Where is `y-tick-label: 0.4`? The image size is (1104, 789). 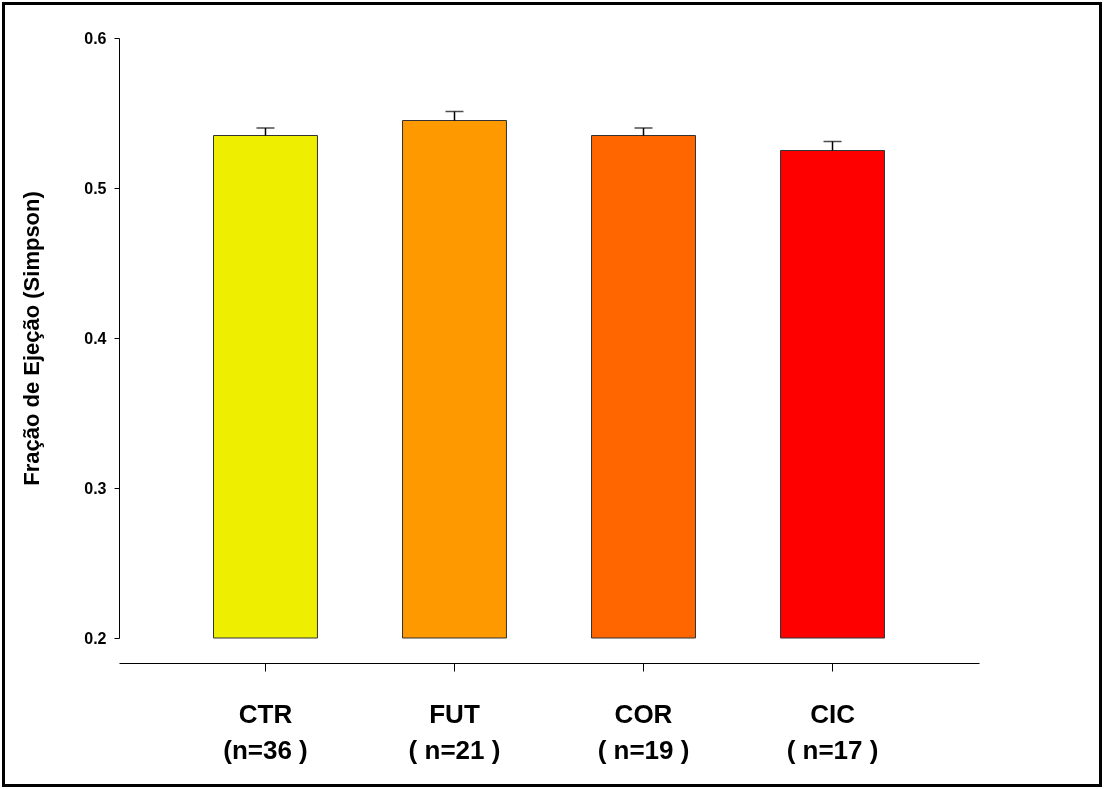
y-tick-label: 0.4 is located at coordinates (95, 338).